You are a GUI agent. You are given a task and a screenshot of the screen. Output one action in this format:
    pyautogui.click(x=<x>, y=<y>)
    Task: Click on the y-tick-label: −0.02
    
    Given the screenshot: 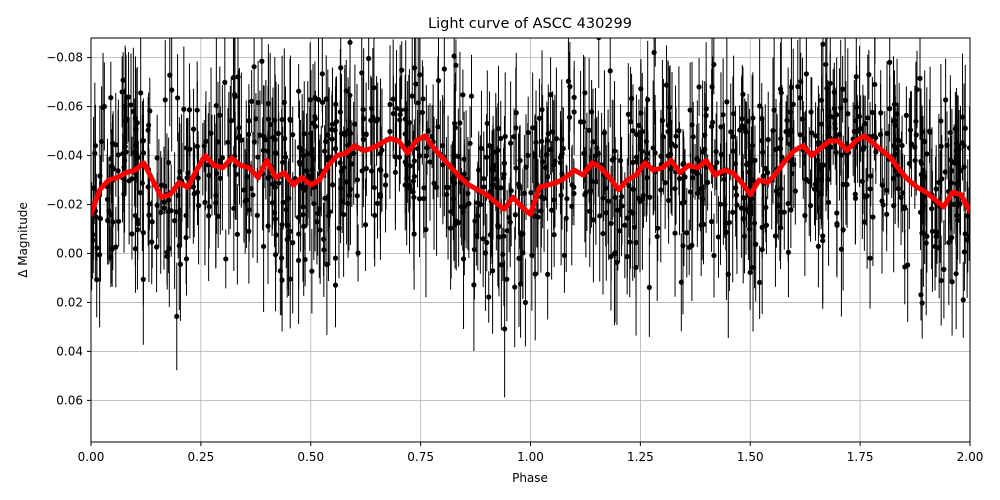 What is the action you would take?
    pyautogui.click(x=64, y=204)
    